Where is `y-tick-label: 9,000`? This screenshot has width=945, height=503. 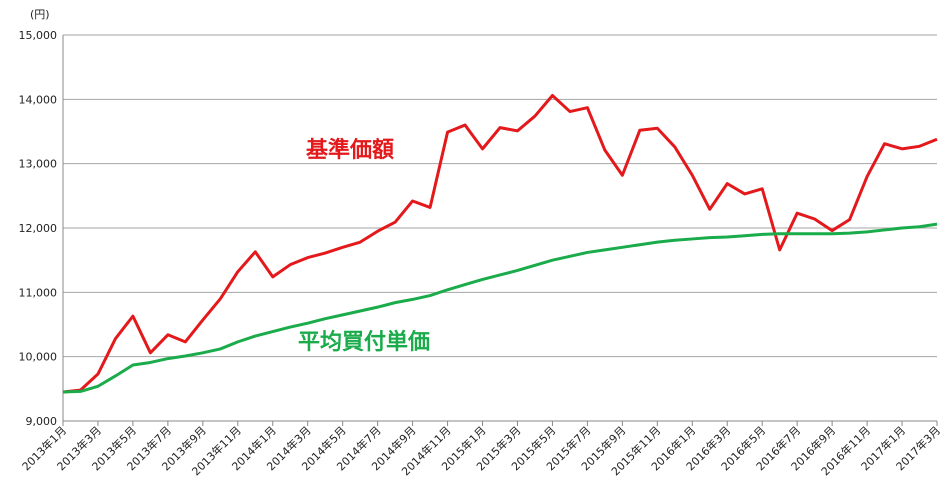 y-tick-label: 9,000 is located at coordinates (42, 421).